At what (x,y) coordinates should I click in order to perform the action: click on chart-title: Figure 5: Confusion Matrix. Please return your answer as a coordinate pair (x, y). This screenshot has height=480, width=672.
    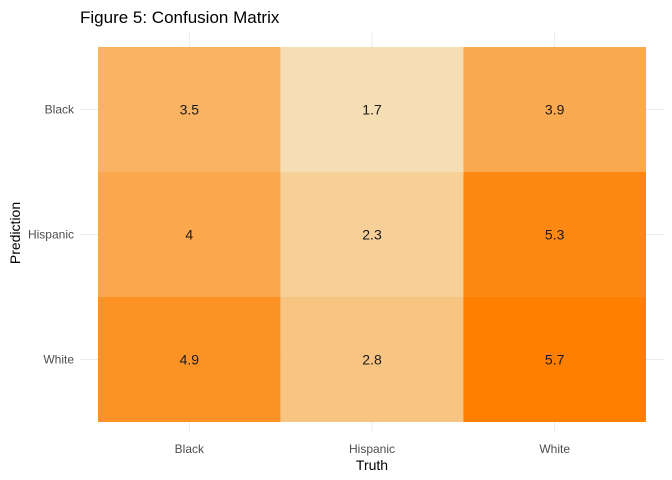
    Looking at the image, I should click on (180, 17).